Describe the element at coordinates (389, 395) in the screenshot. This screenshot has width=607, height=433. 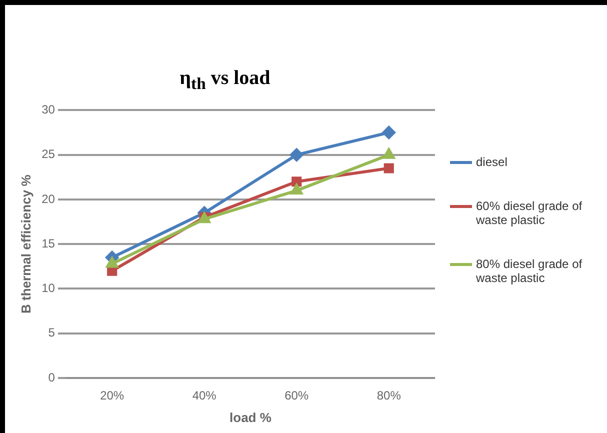
I see `x-tick-label: 80%` at that location.